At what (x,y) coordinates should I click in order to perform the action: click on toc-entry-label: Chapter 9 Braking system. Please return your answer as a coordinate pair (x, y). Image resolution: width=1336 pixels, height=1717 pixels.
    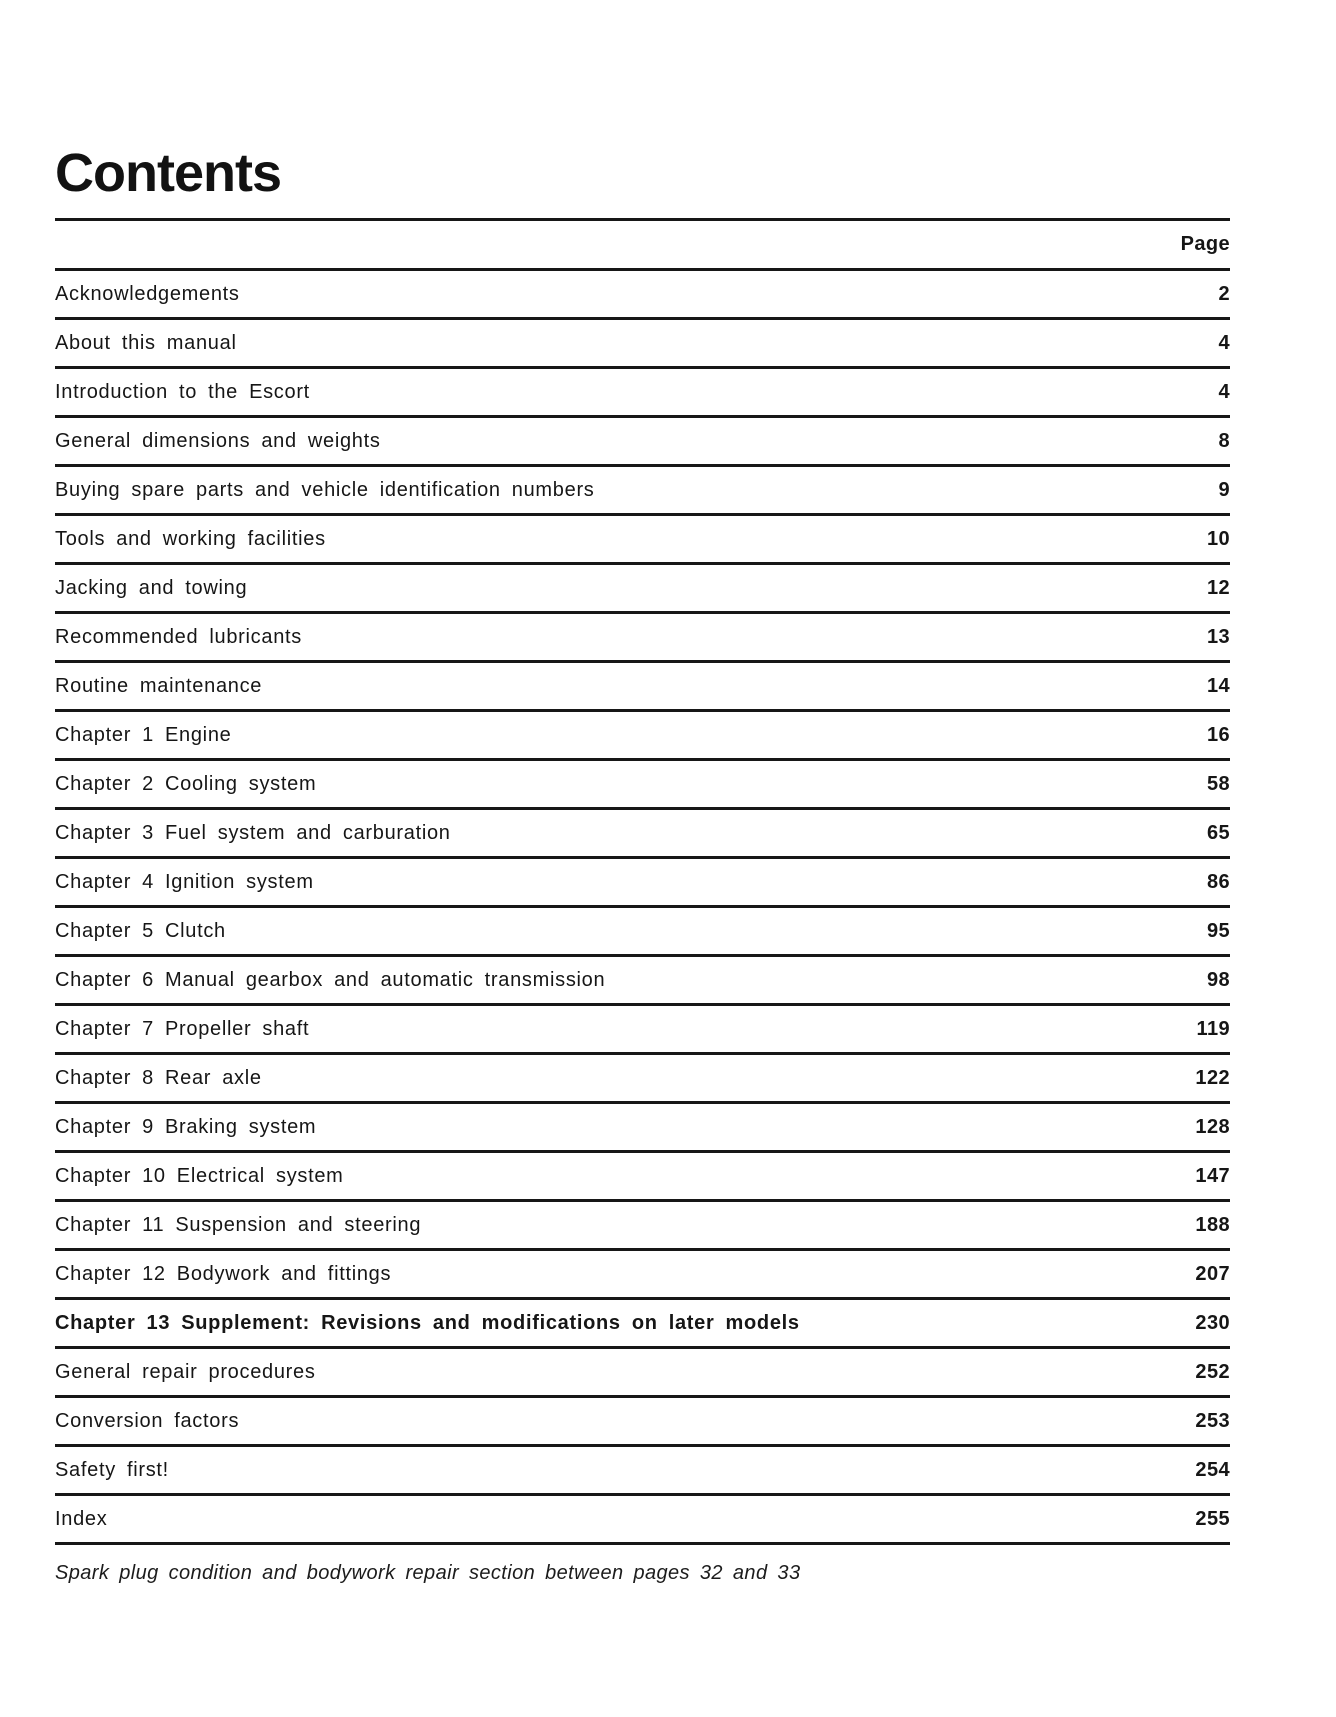
    Looking at the image, I should click on (186, 1126).